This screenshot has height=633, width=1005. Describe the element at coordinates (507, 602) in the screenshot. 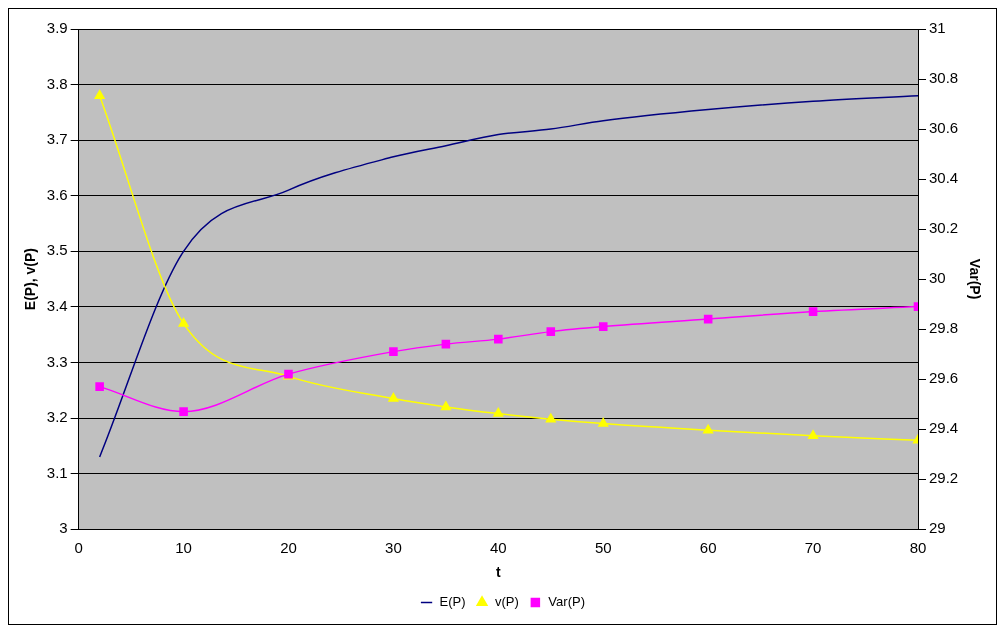

I see `legend-label: v(P)` at that location.